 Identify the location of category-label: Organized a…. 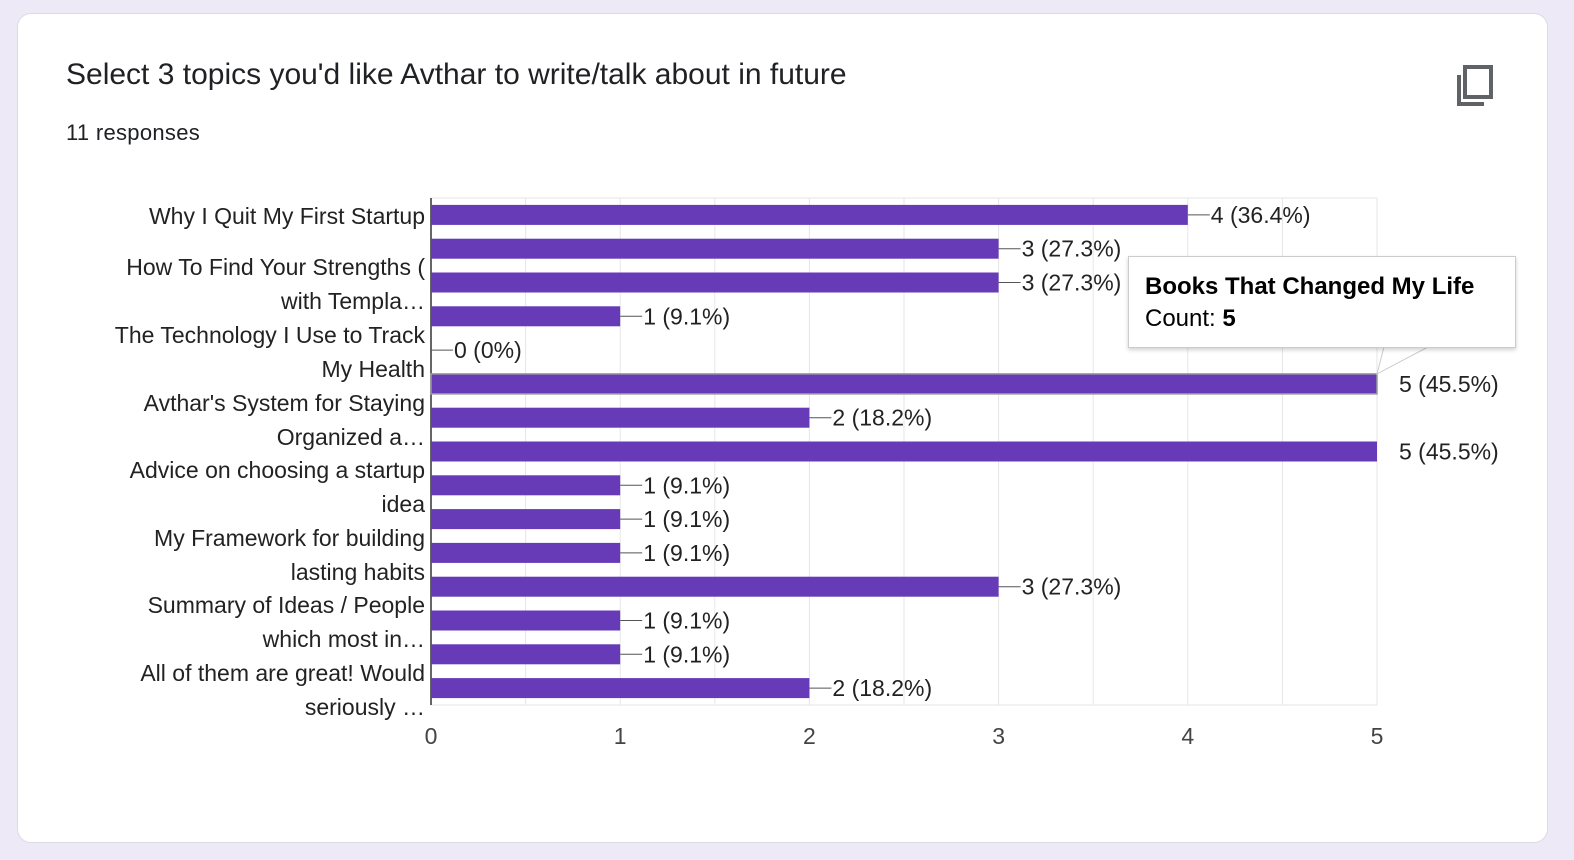
(351, 437).